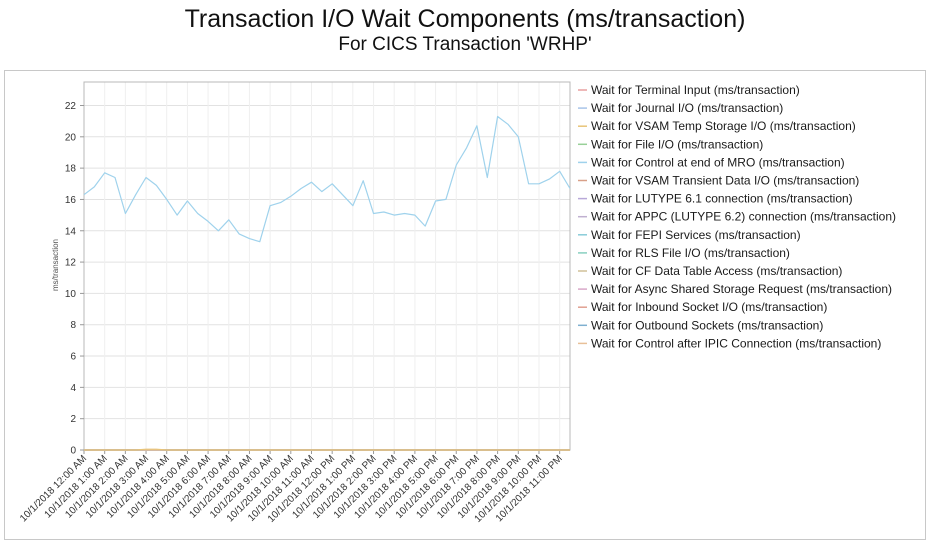  Describe the element at coordinates (687, 108) in the screenshot. I see `legend-entry: Wait for Journal I/O (ms/transaction)` at that location.